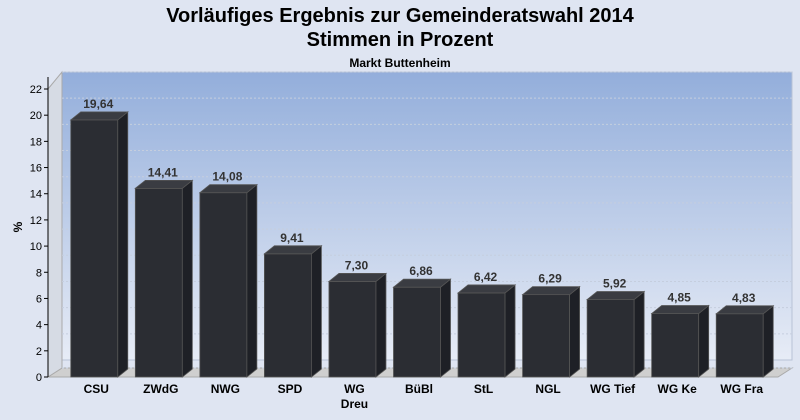 This screenshot has width=800, height=420. What do you see at coordinates (292, 238) in the screenshot?
I see `bar-value-label: 9,41` at bounding box center [292, 238].